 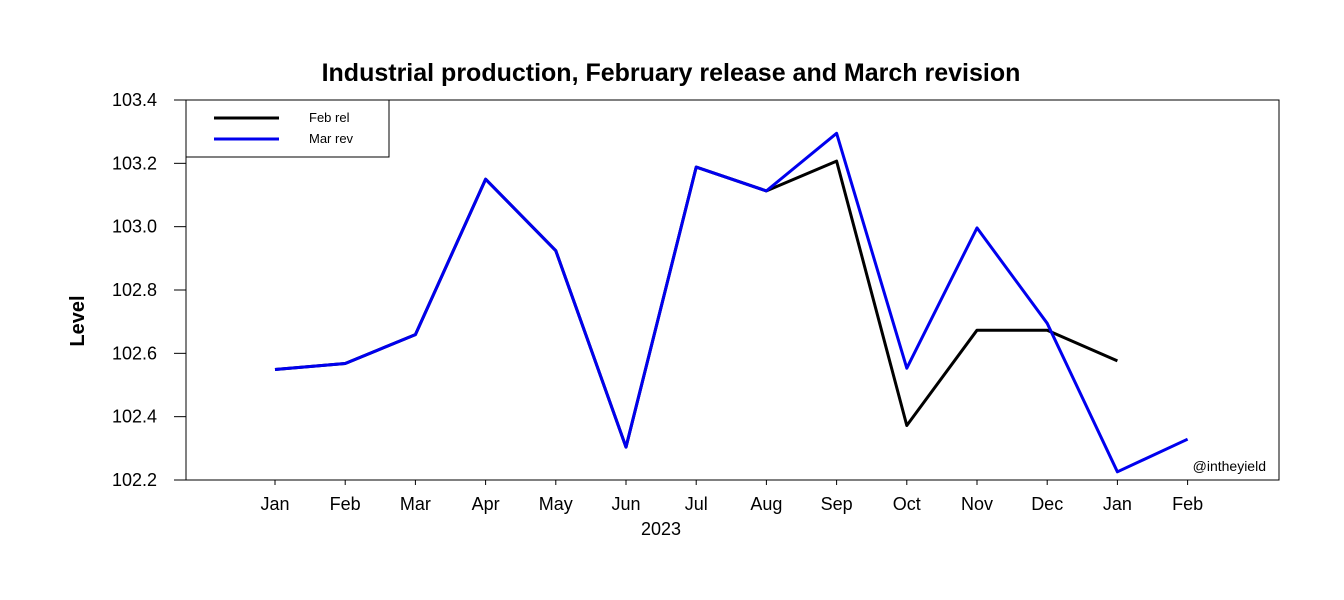 I want to click on x-tick-label: Mar, so click(x=415, y=504).